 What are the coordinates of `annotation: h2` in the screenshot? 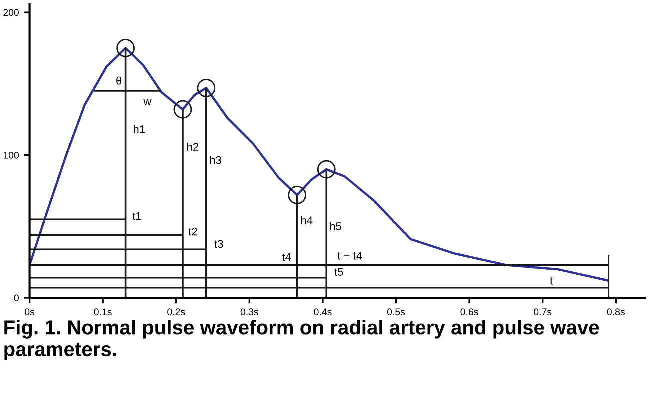 It's located at (193, 146).